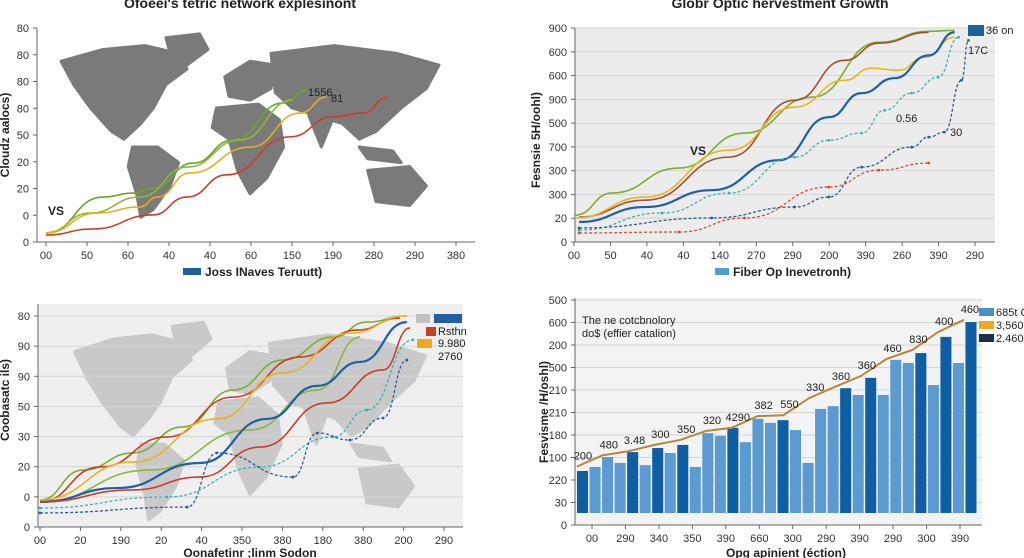  Describe the element at coordinates (926, 539) in the screenshot. I see `x-tick-label: 300` at that location.